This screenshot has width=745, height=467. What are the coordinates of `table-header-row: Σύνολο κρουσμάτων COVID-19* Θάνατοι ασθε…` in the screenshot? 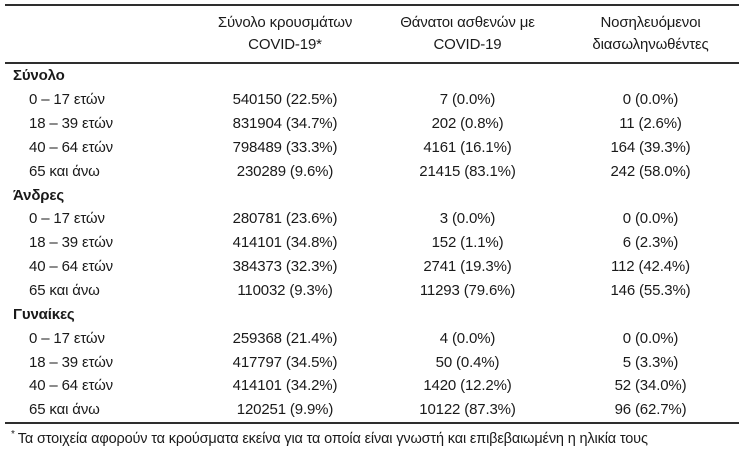 It's located at (372, 34).